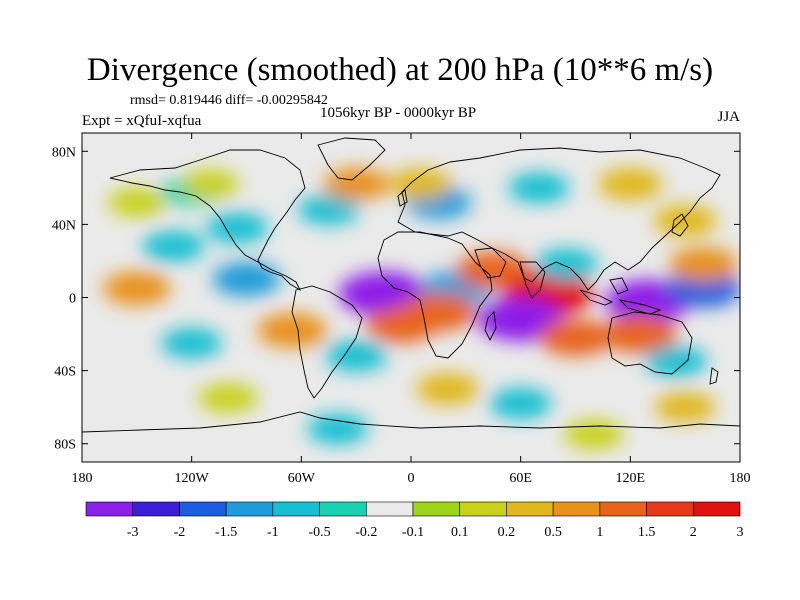 The width and height of the screenshot is (800, 600). Describe the element at coordinates (411, 422) in the screenshot. I see `coast-antarctica` at that location.